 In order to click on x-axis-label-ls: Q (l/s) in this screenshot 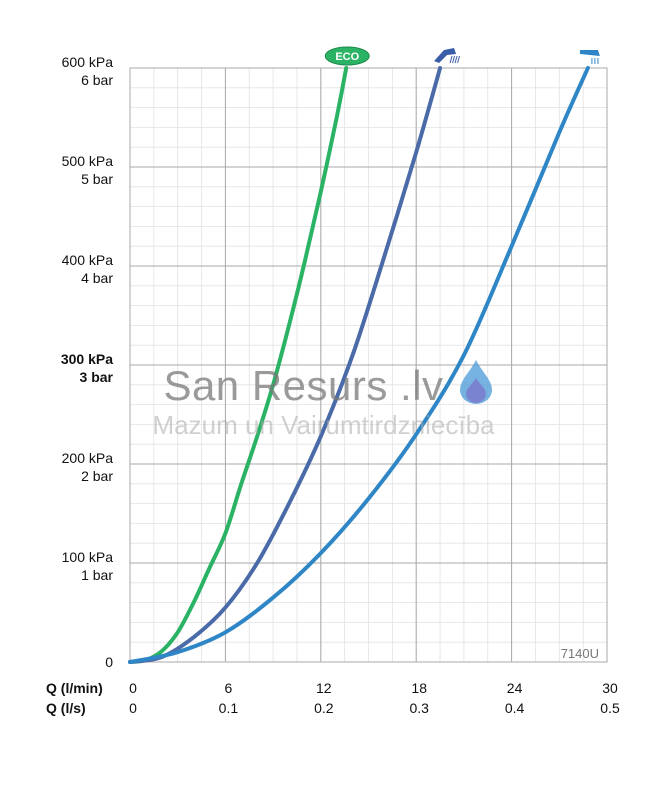, I will do `click(66, 708)`.